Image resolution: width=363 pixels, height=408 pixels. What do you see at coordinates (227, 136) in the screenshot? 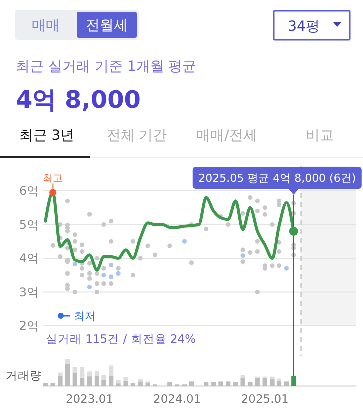
I see `text: 매매/전세` at bounding box center [227, 136].